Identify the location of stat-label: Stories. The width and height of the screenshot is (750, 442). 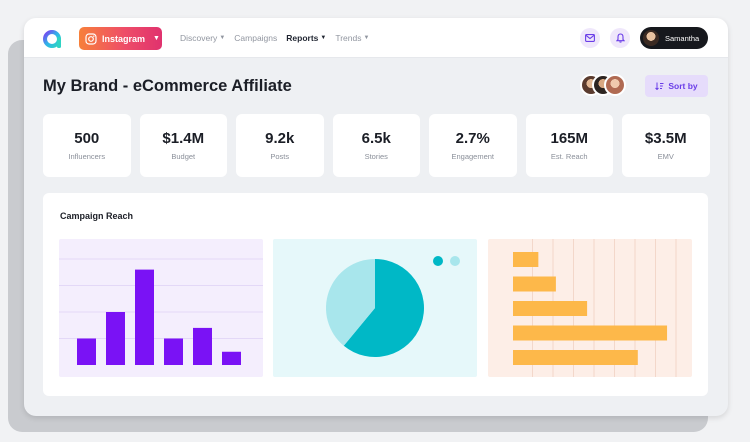
(376, 156).